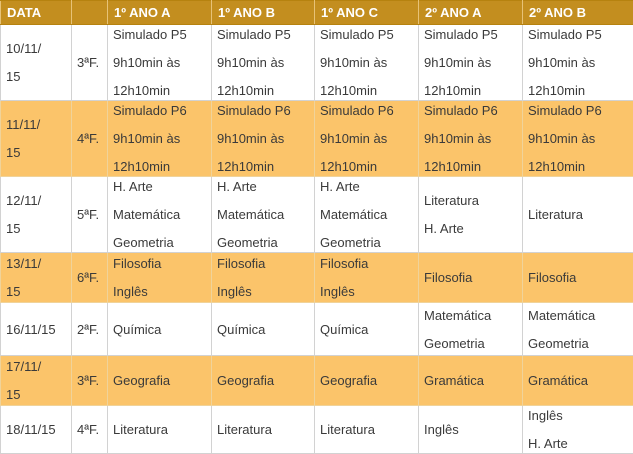  Describe the element at coordinates (38, 366) in the screenshot. I see `date-text: 17/11/` at that location.